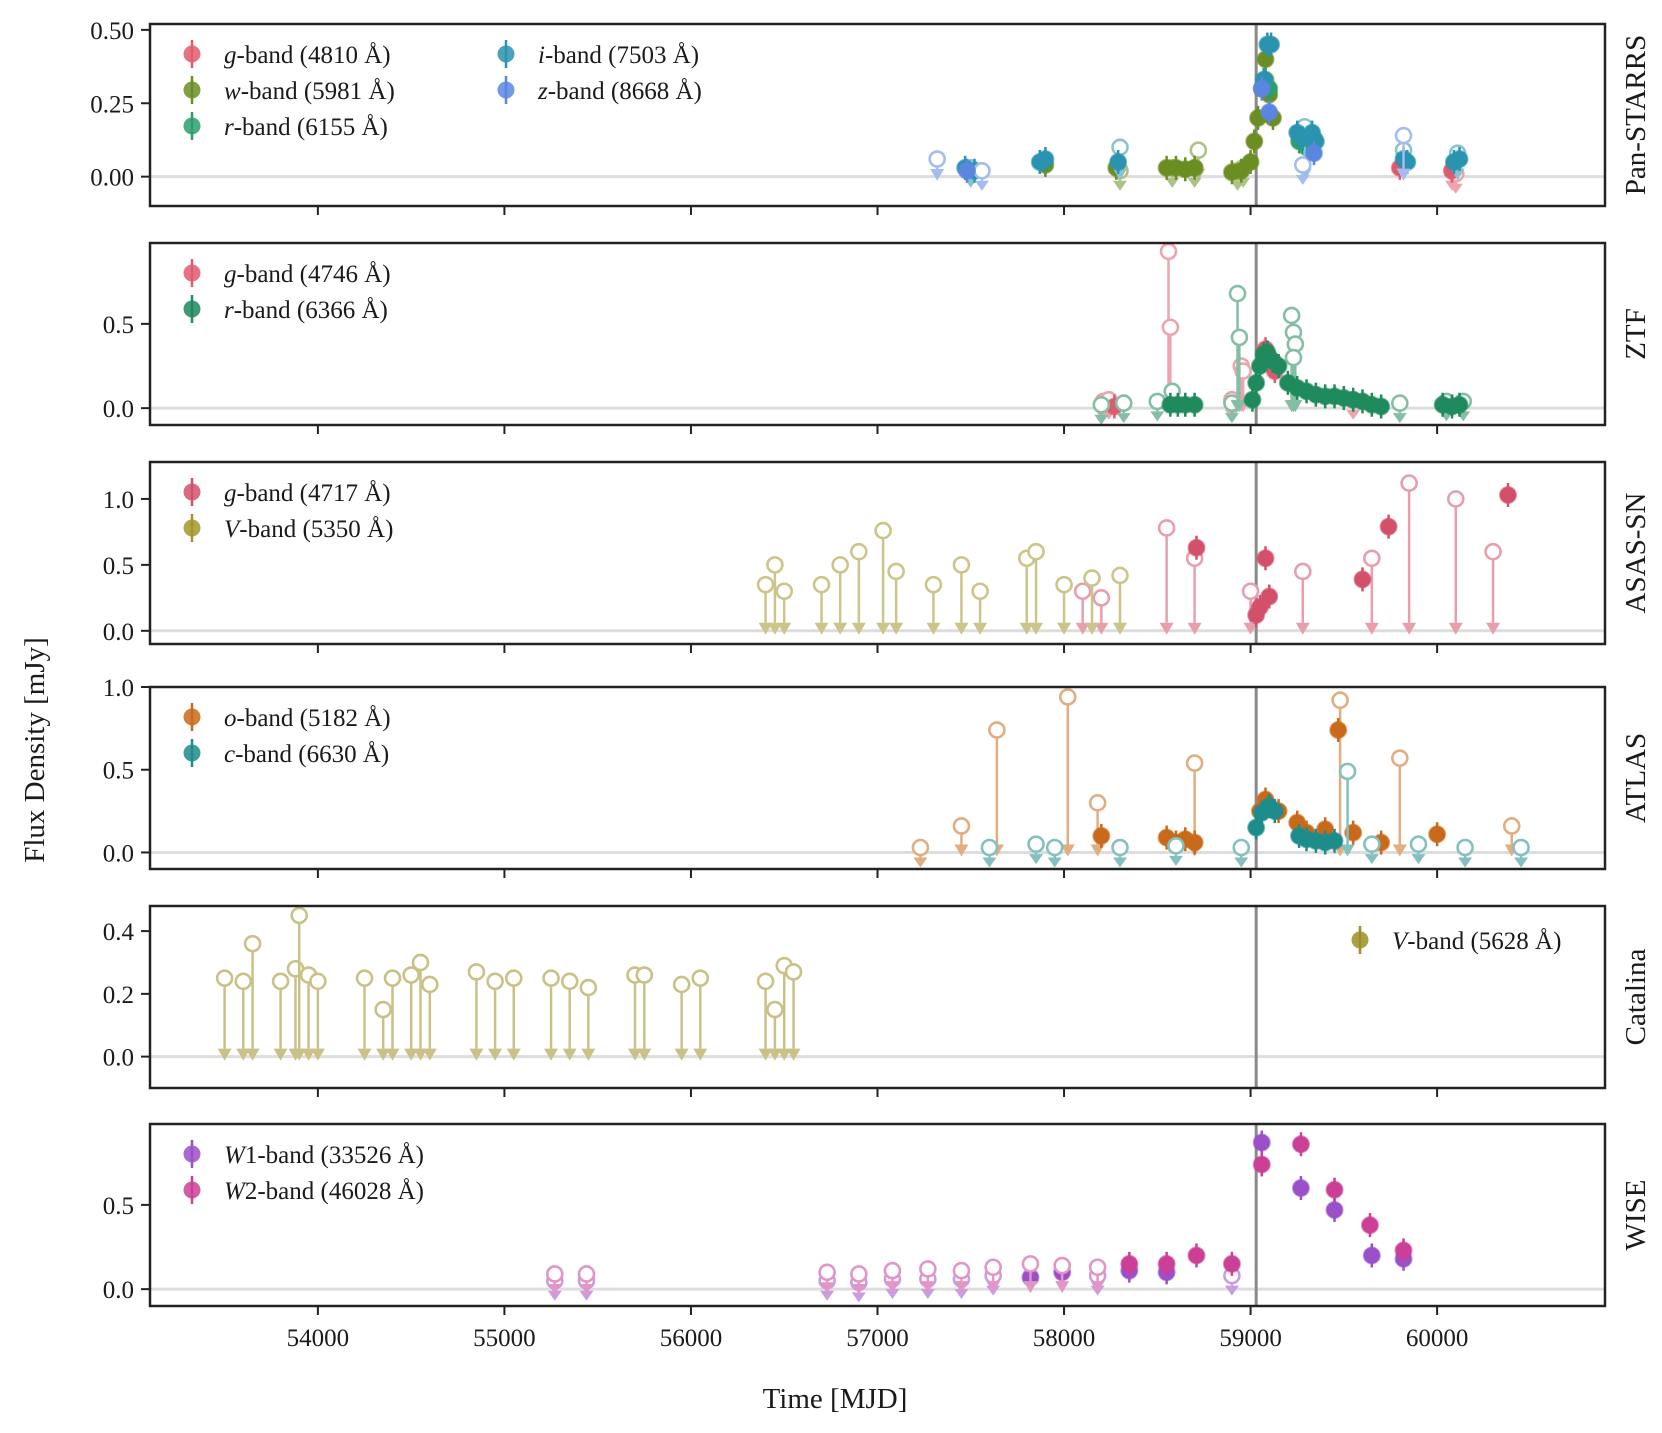  Describe the element at coordinates (112, 31) in the screenshot. I see `y-tick-label: 0.50` at that location.